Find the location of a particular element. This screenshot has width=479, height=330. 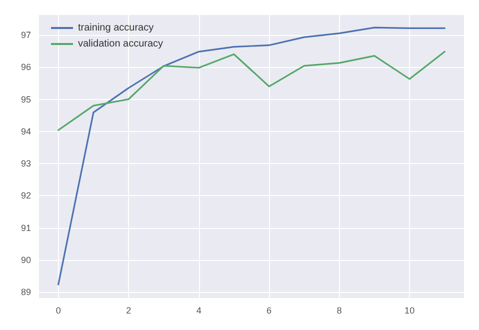

y-tick-label: 95 is located at coordinates (25, 99).